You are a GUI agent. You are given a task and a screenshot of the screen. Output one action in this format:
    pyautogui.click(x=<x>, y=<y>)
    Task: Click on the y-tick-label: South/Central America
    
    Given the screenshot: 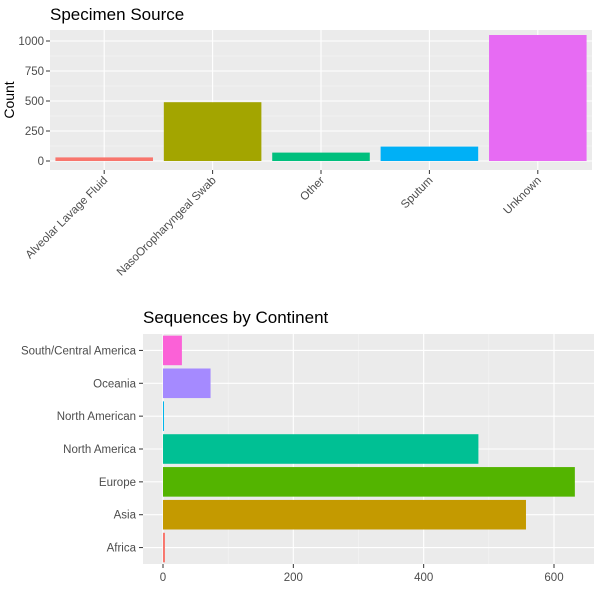 What is the action you would take?
    pyautogui.click(x=79, y=351)
    